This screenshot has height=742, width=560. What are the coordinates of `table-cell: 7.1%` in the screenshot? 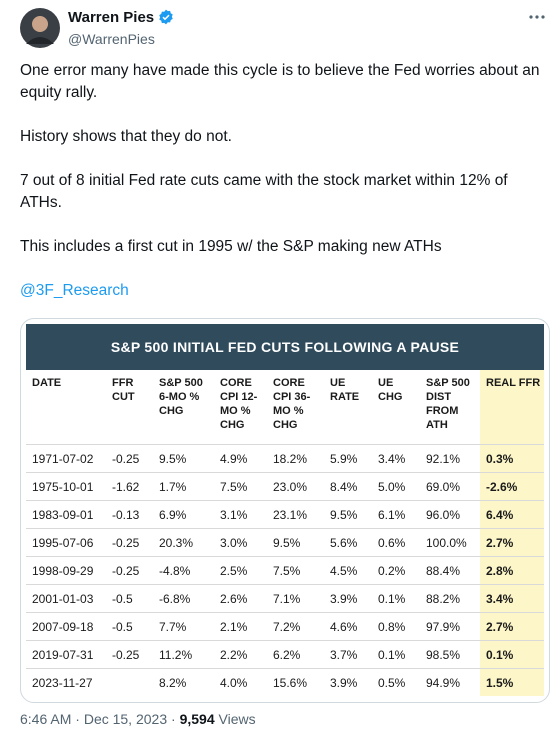 It's located at (295, 598).